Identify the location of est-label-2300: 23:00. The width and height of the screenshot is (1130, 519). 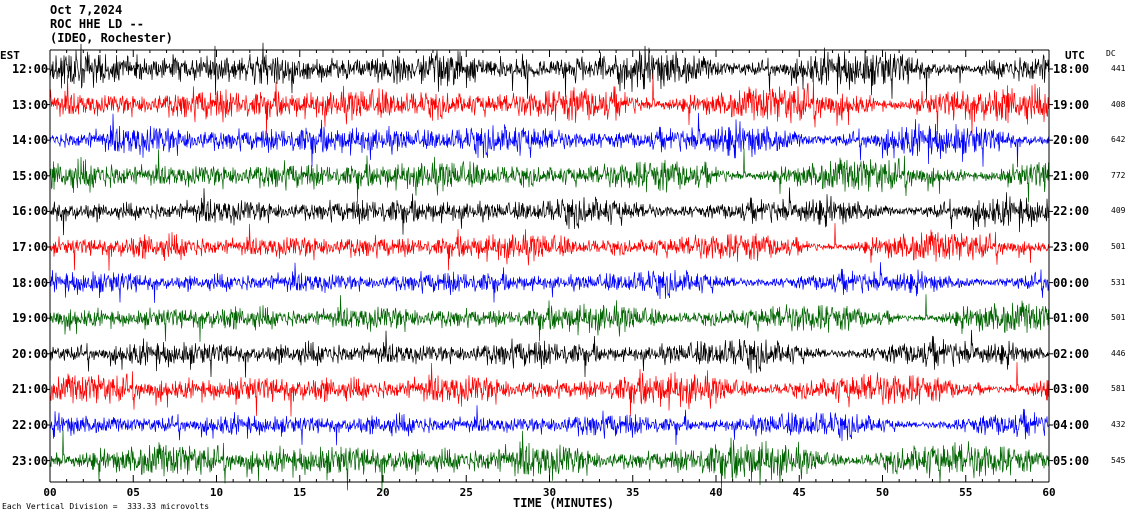
(30, 460).